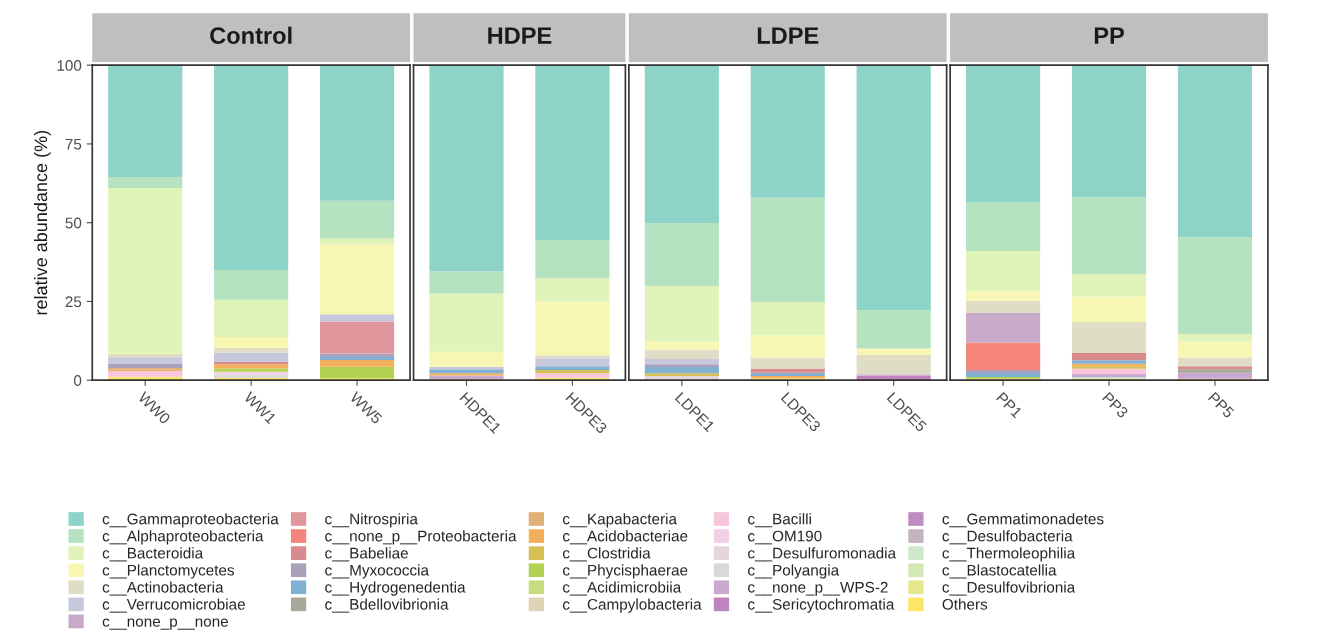 Image resolution: width=1318 pixels, height=639 pixels. What do you see at coordinates (163, 588) in the screenshot?
I see `legend-label: c__Actinobacteria` at bounding box center [163, 588].